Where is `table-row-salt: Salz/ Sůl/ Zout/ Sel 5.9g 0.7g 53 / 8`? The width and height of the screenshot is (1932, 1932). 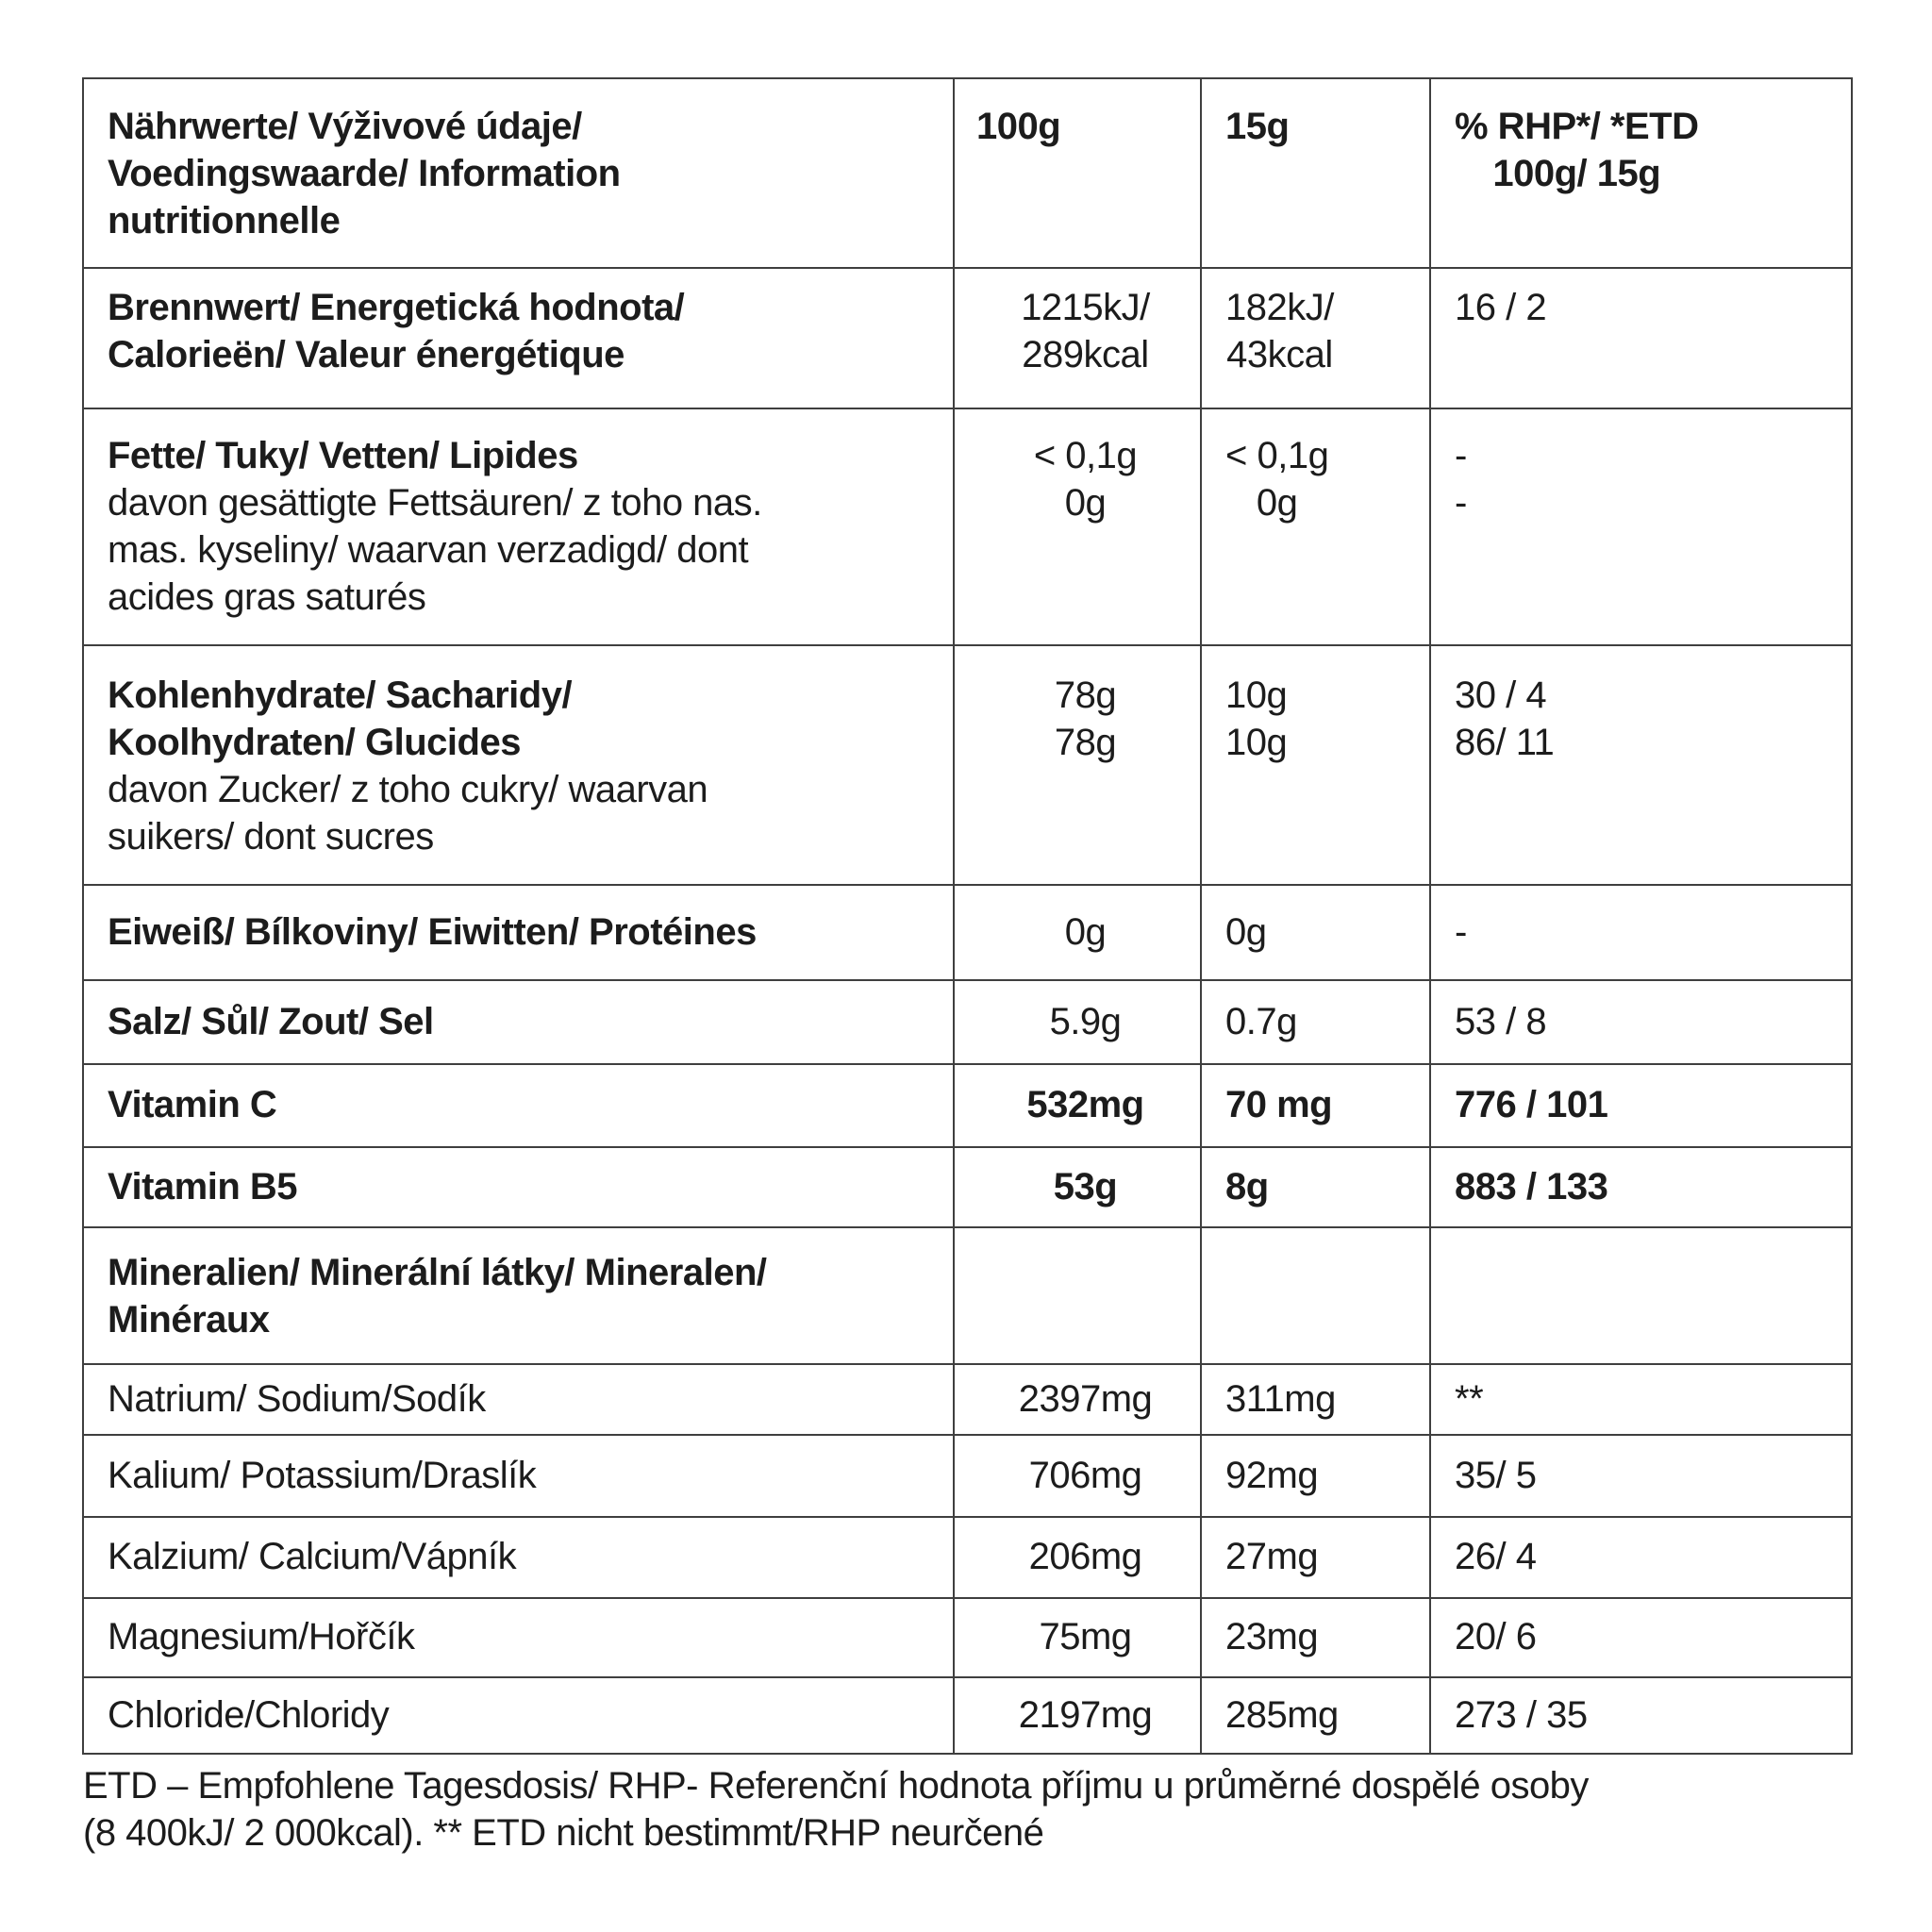
table-row-salt: Salz/ Sůl/ Zout/ Sel 5.9g 0.7g 53 / 8 is located at coordinates (967, 1022).